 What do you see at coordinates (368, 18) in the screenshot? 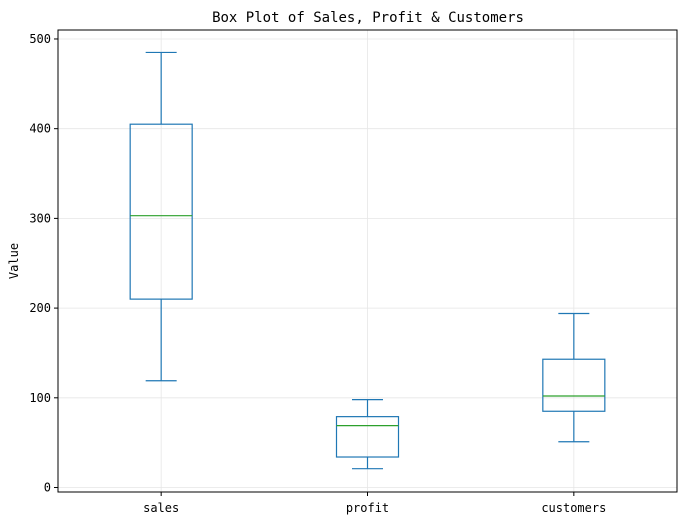
I see `chart-title: Box Plot of Sales, Profit & Customers` at bounding box center [368, 18].